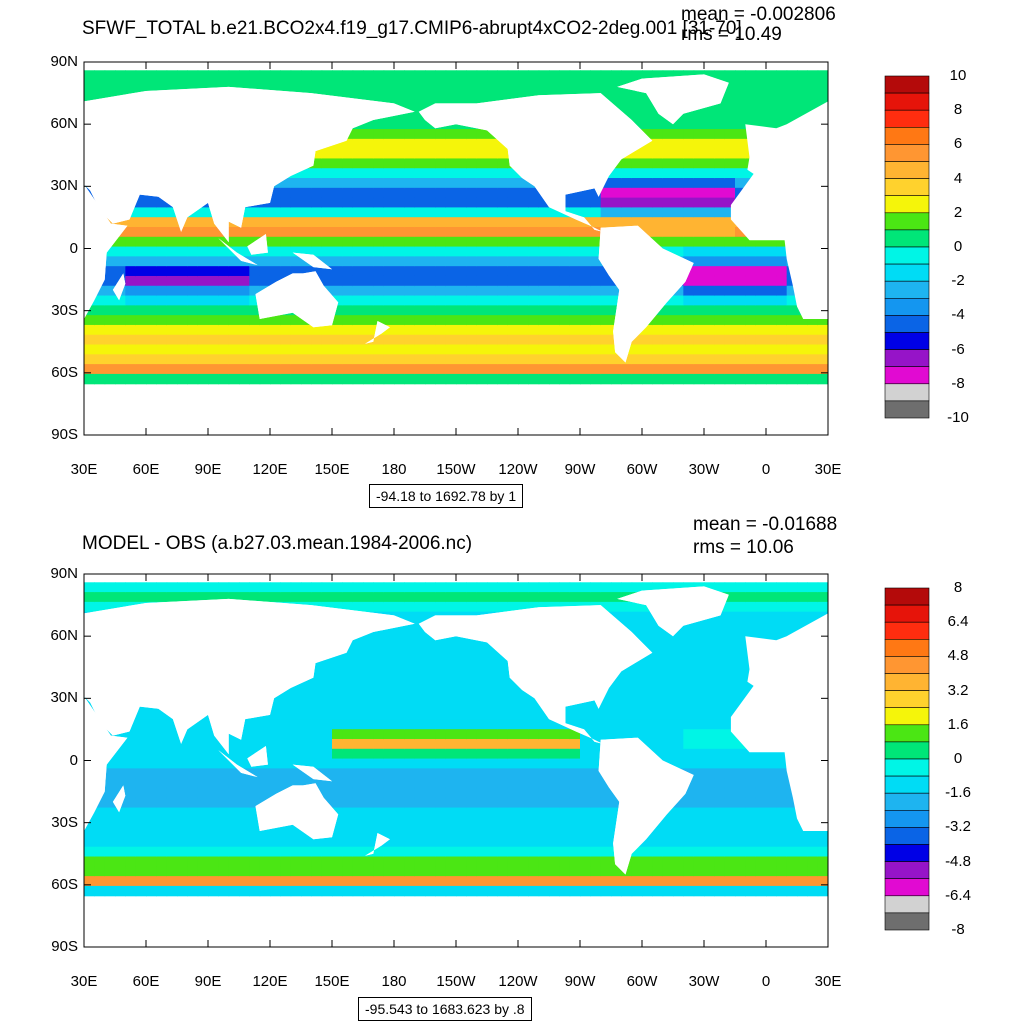 This screenshot has height=1024, width=1024. I want to click on colorbar-tick-label: 2, so click(958, 212).